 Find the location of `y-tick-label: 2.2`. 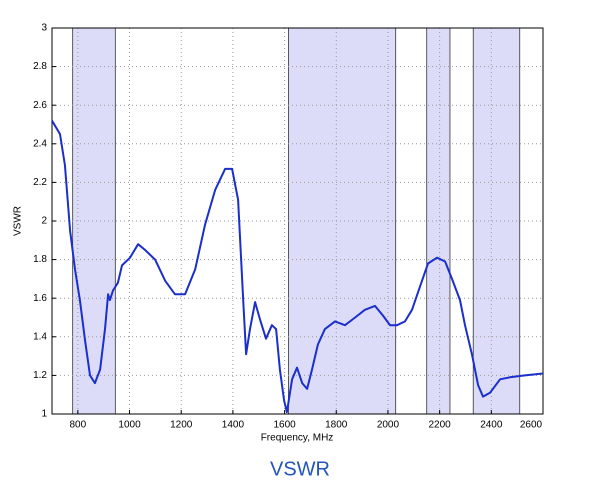

y-tick-label: 2.2 is located at coordinates (40, 182).